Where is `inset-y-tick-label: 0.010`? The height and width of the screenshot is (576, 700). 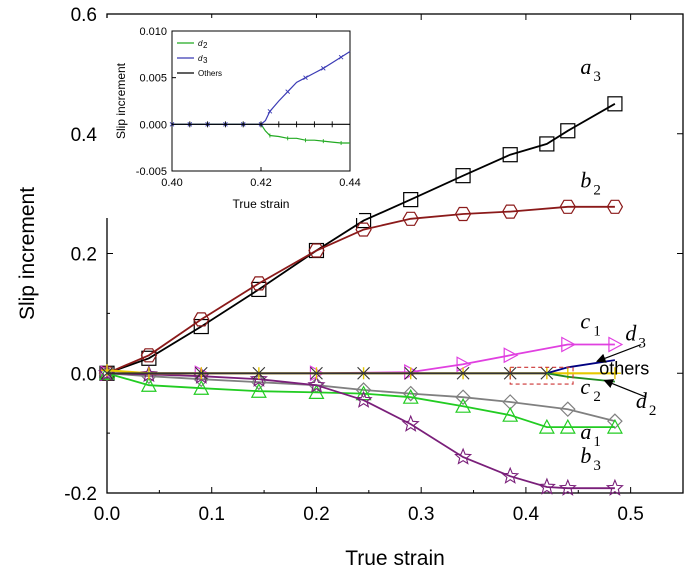
inset-y-tick-label: 0.010 is located at coordinates (153, 32).